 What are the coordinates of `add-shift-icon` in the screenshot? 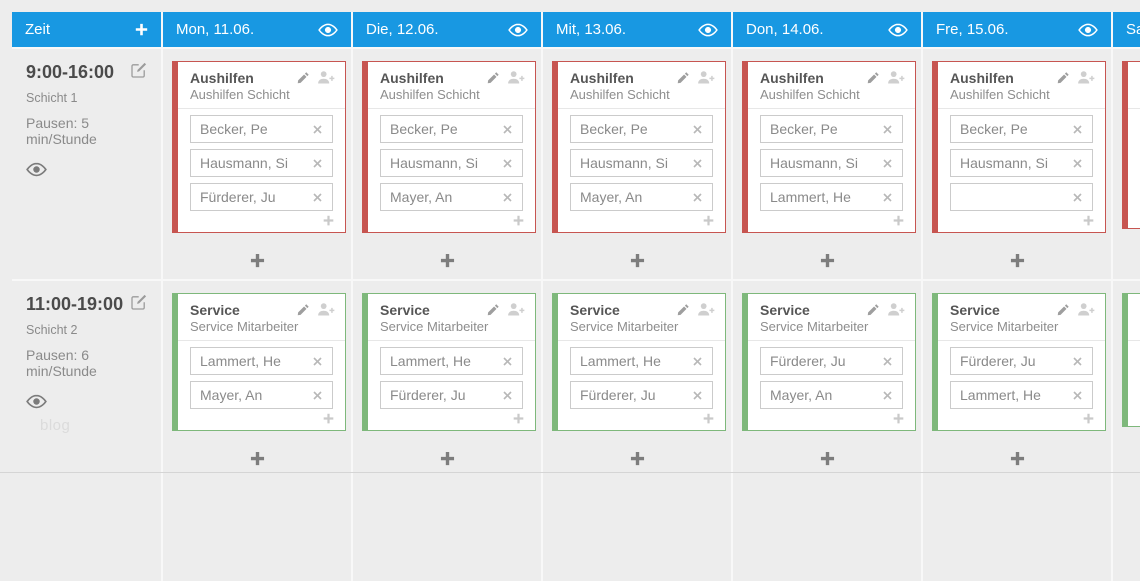 It's located at (141, 29).